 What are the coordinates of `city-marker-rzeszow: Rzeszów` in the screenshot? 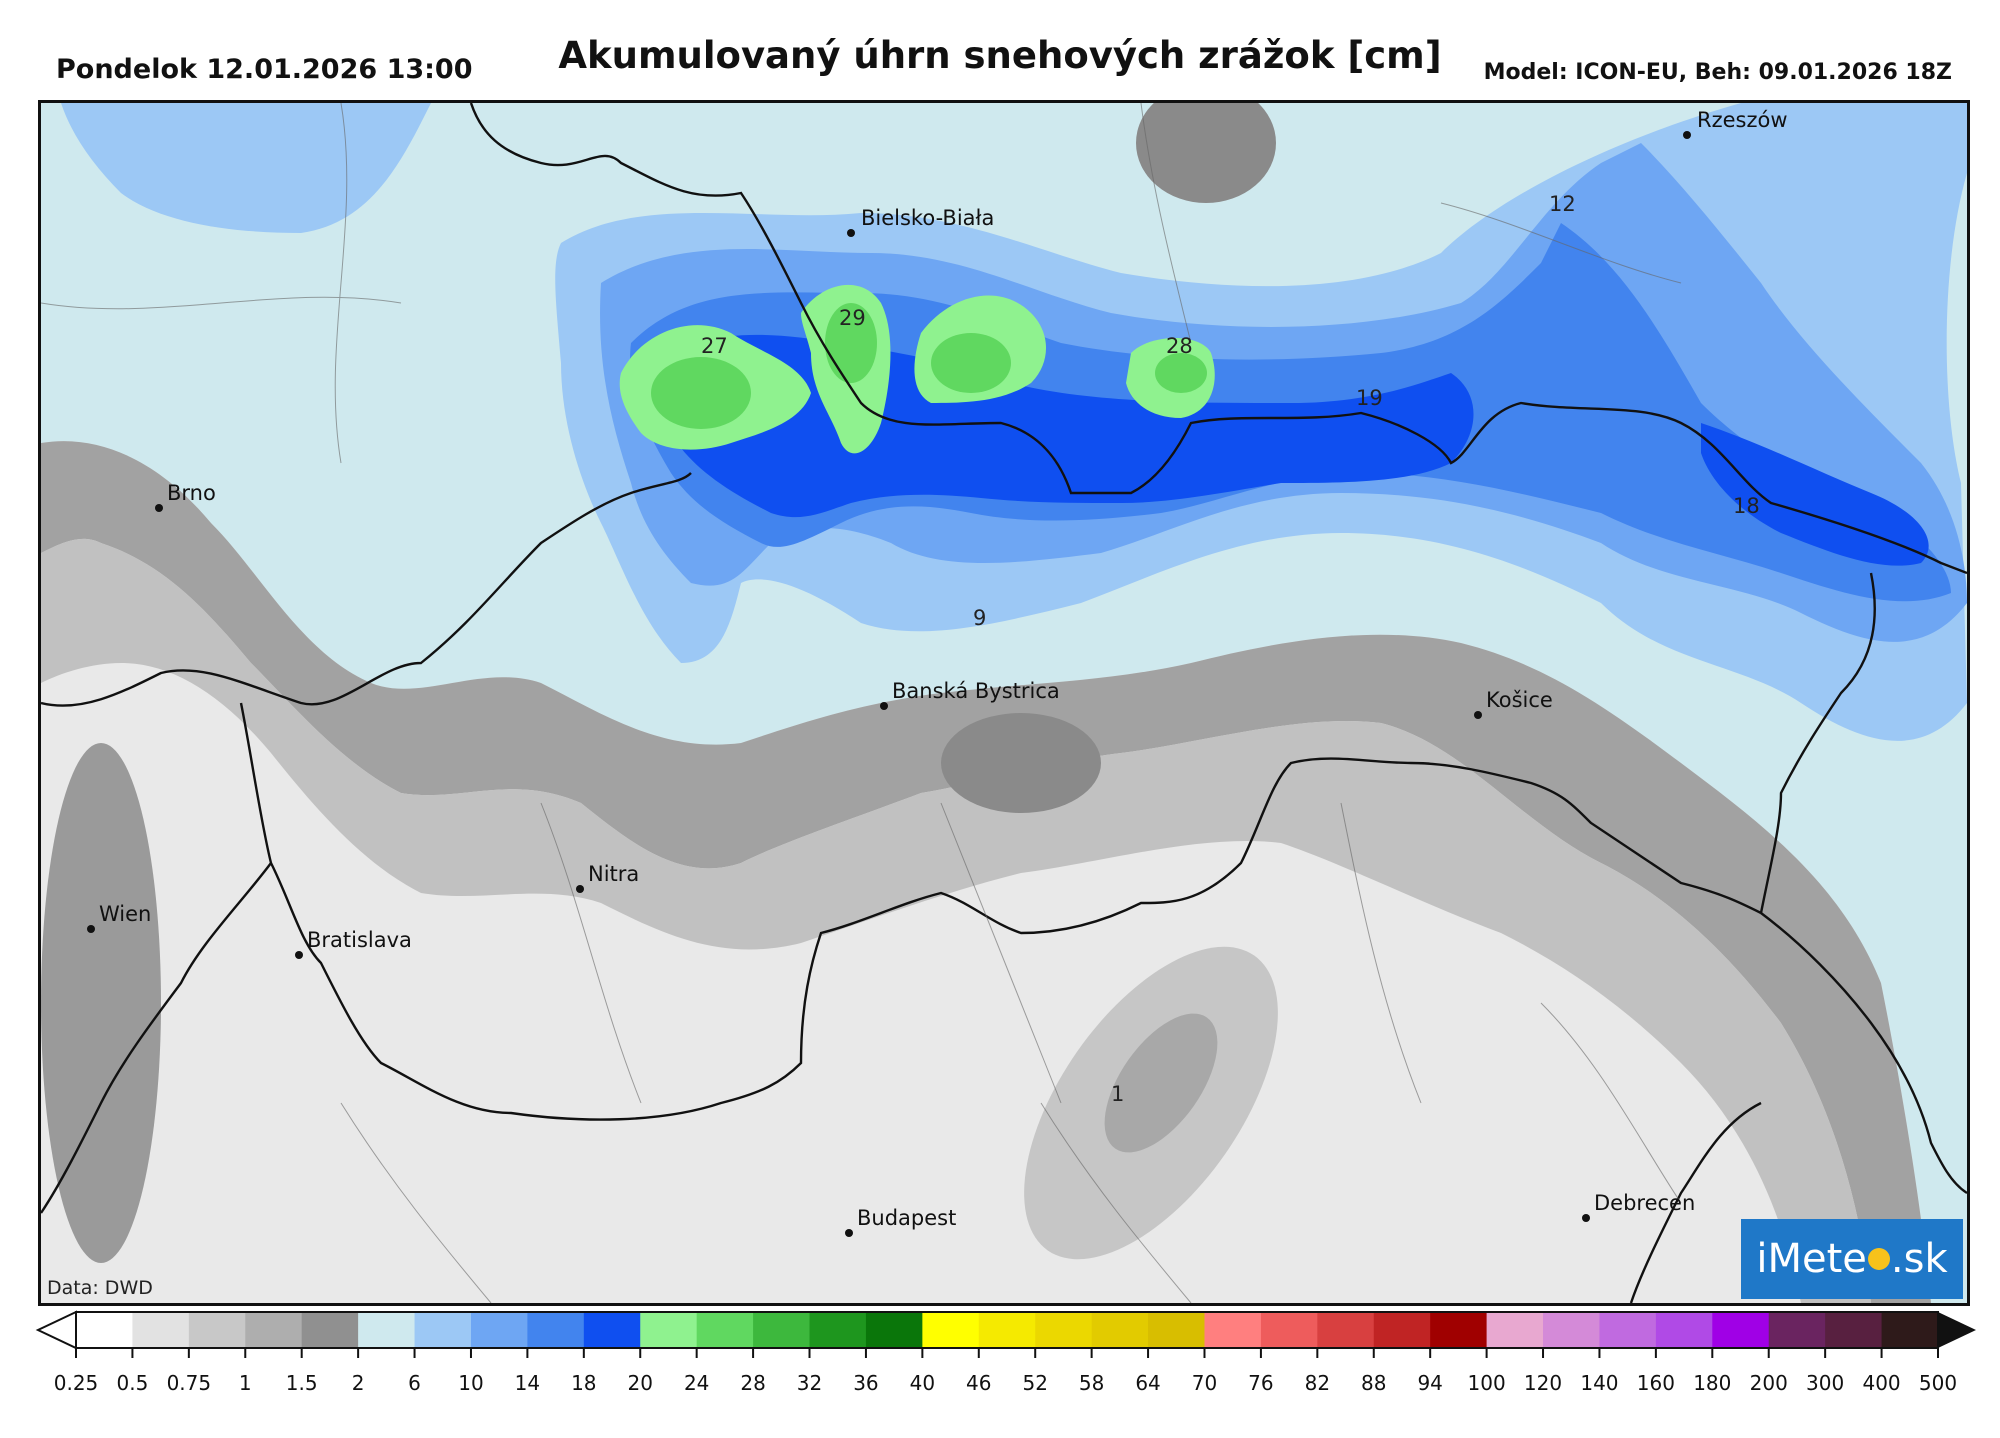 It's located at (1735, 123).